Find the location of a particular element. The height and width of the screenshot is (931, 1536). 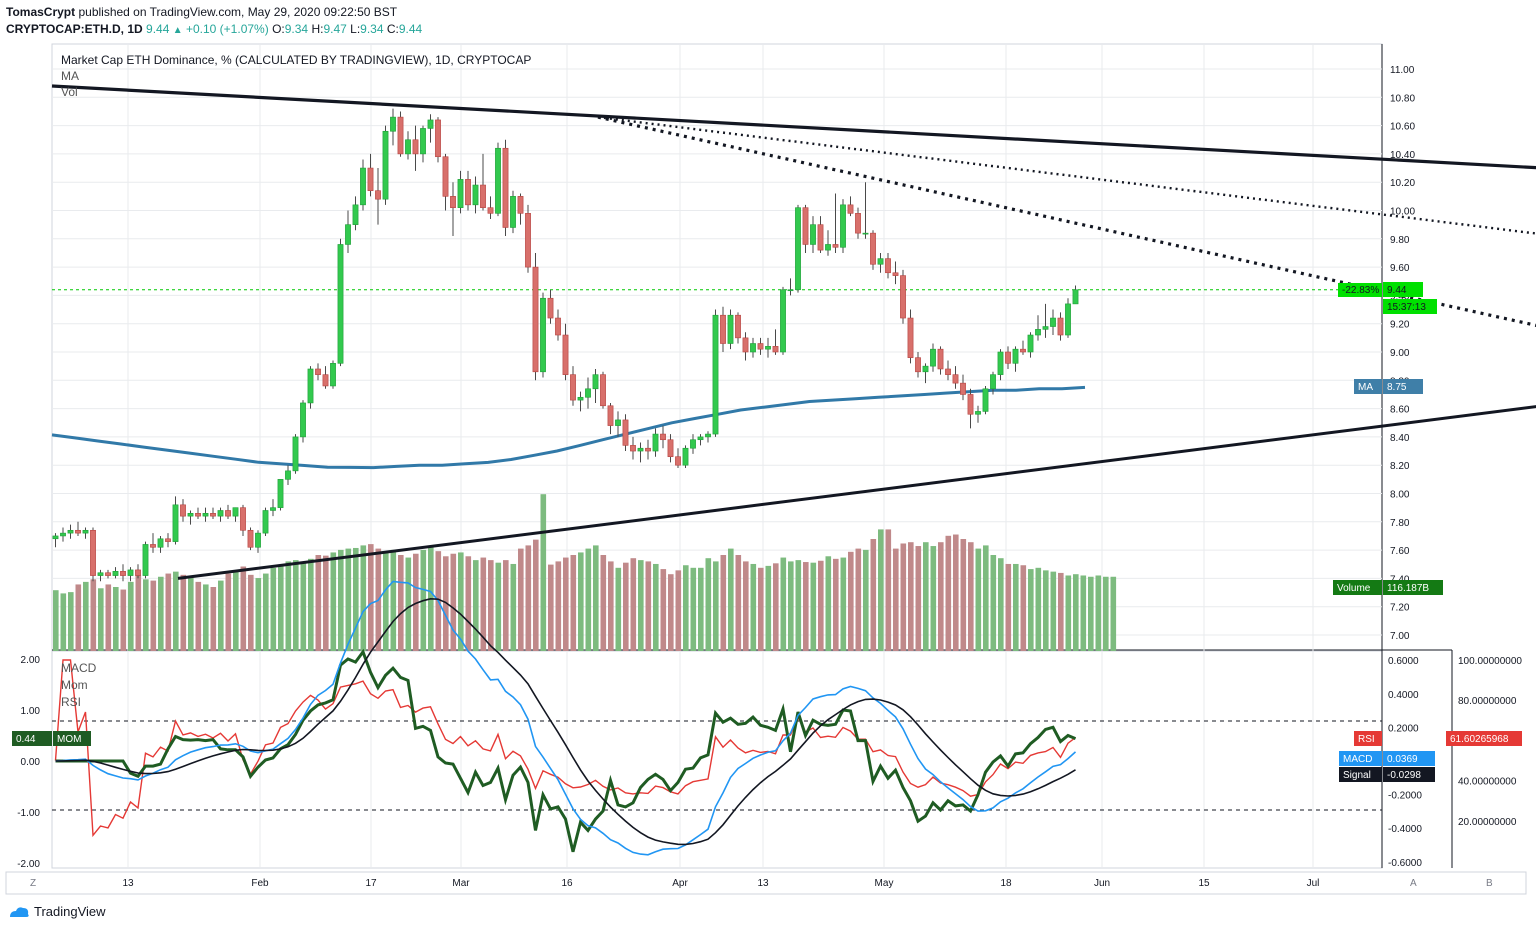

price-change: +0.10 (+1.07%) is located at coordinates (227, 29).